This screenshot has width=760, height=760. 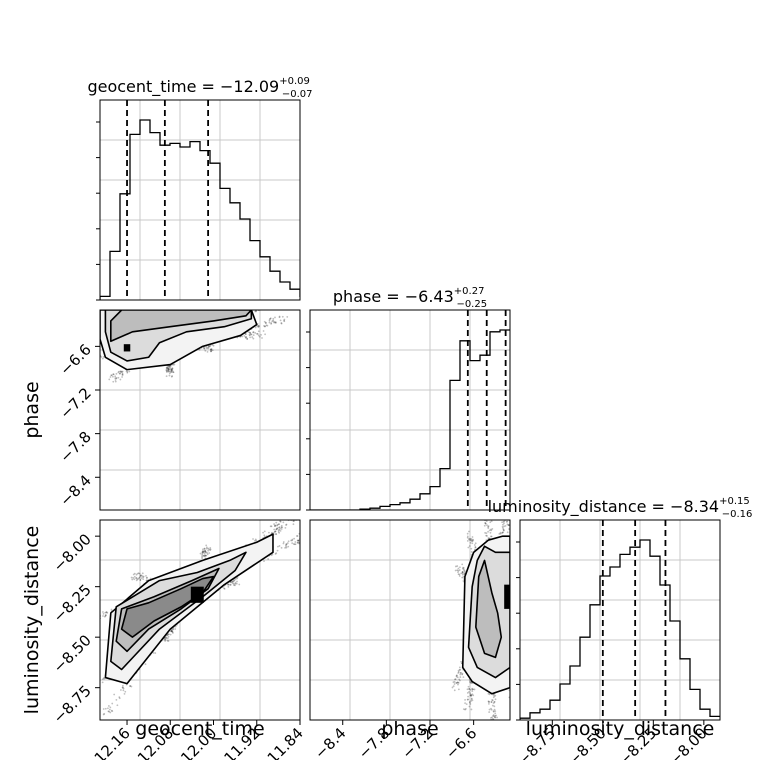 What do you see at coordinates (294, 81) in the screenshot?
I see `title-plus: +0.09` at bounding box center [294, 81].